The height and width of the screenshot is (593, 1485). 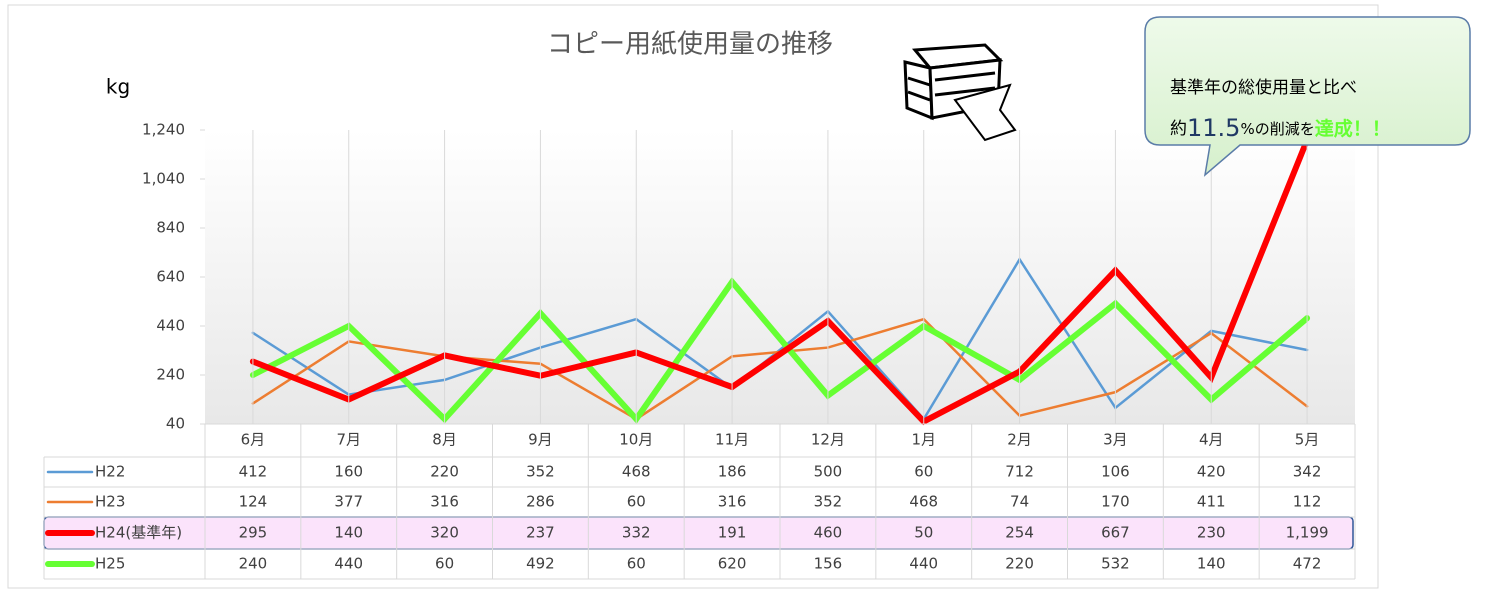 What do you see at coordinates (1307, 533) in the screenshot?
I see `table-value: 1,199` at bounding box center [1307, 533].